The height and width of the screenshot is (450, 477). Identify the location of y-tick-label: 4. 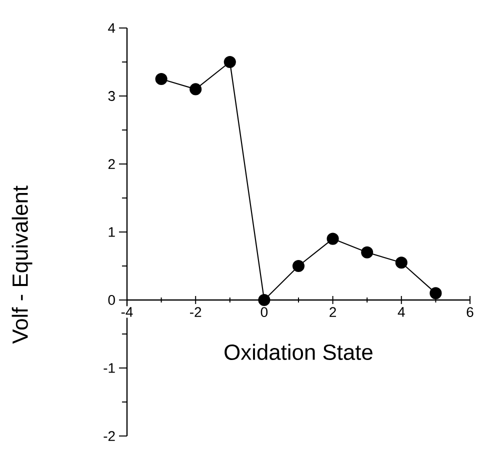
(112, 28).